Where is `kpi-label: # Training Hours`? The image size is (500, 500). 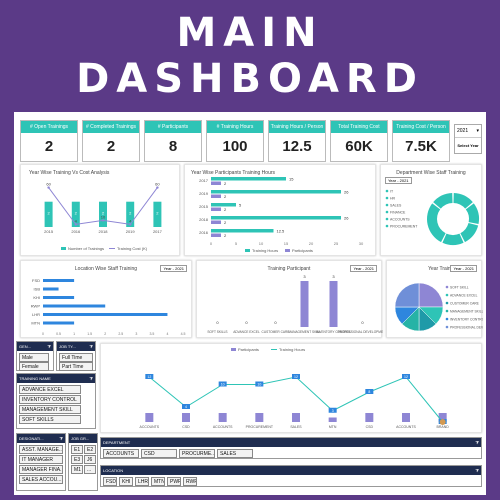 kpi-label: # Training Hours is located at coordinates (235, 127).